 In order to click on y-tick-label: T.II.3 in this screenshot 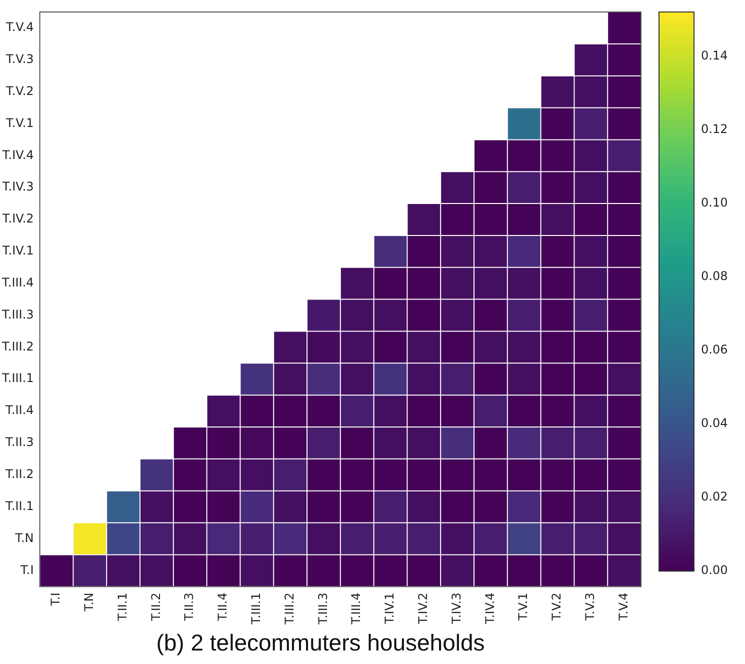, I will do `click(19, 442)`.